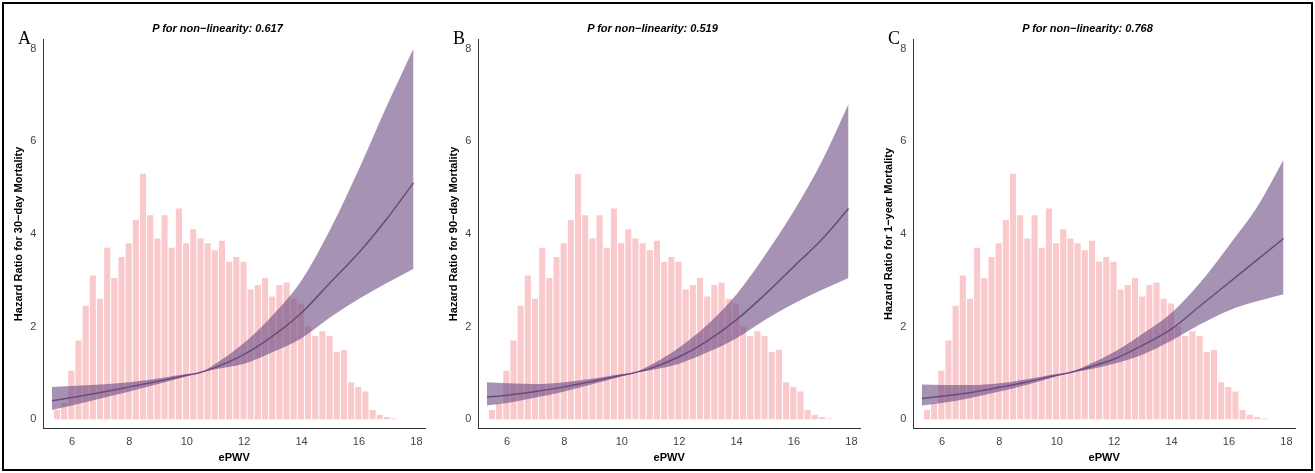  Describe the element at coordinates (17, 233) in the screenshot. I see `y-axis-title: Hazard Ratio for 30−day Mortality` at that location.